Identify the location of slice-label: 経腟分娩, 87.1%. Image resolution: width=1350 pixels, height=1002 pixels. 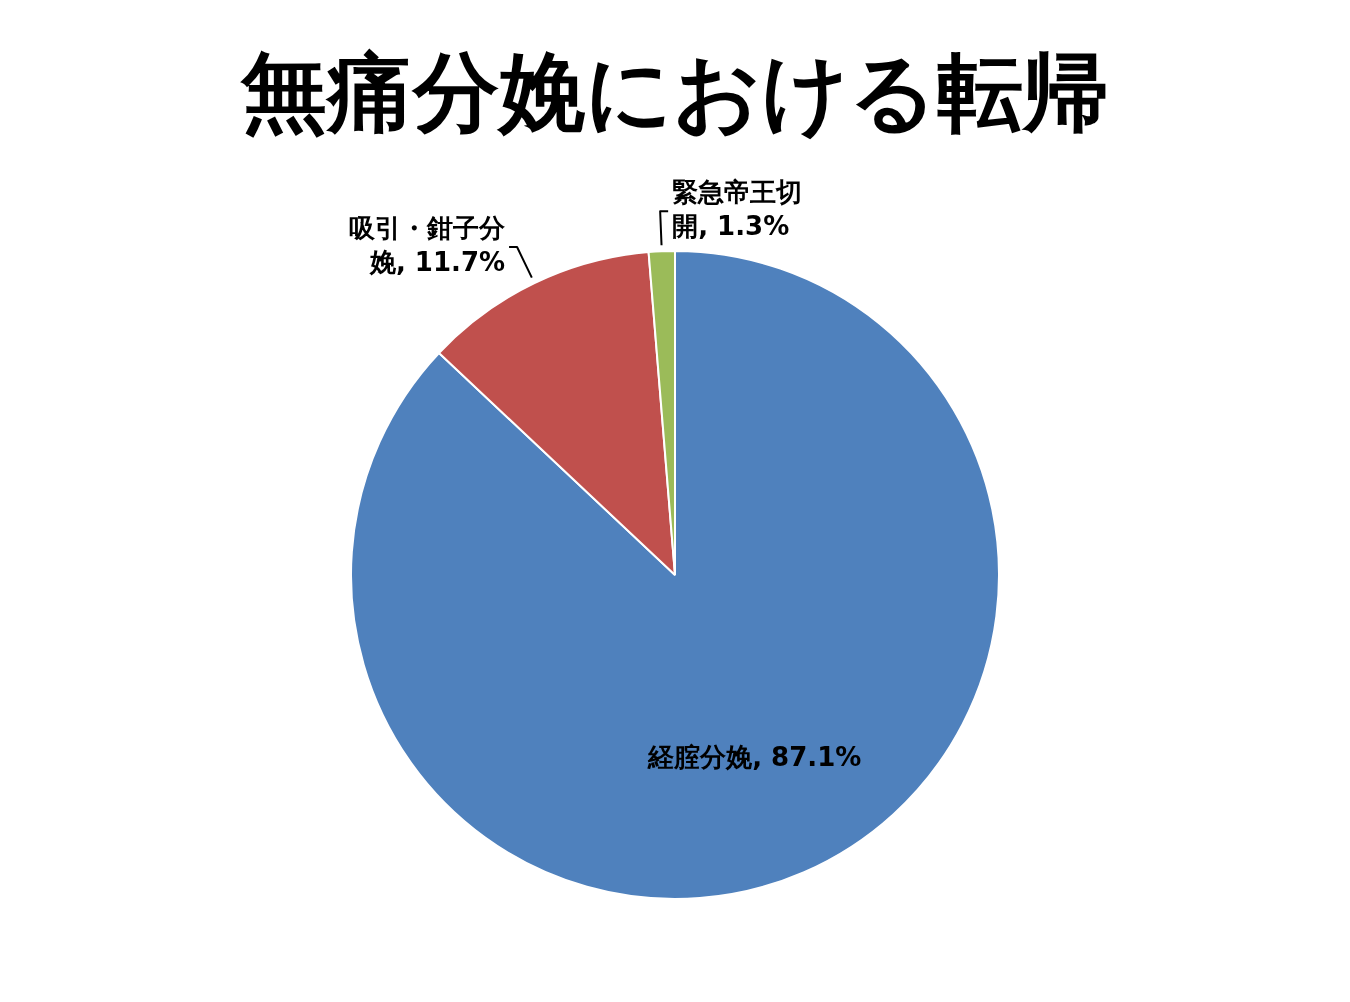
(754, 757).